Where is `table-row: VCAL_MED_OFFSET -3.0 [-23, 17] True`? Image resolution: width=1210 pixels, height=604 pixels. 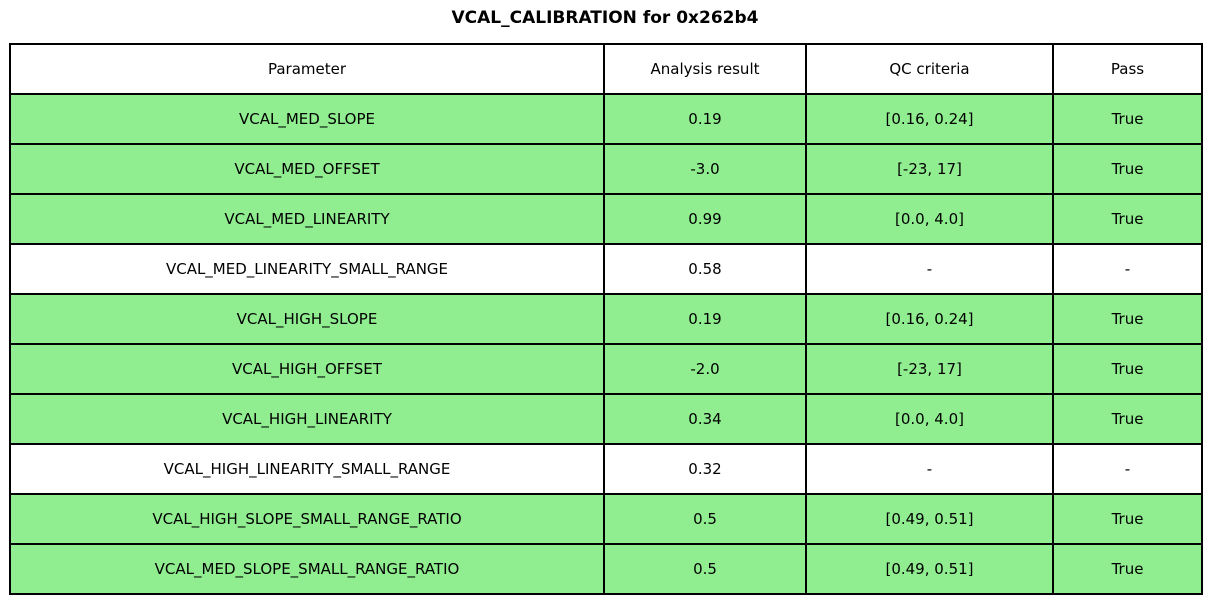
table-row: VCAL_MED_OFFSET -3.0 [-23, 17] True is located at coordinates (606, 169).